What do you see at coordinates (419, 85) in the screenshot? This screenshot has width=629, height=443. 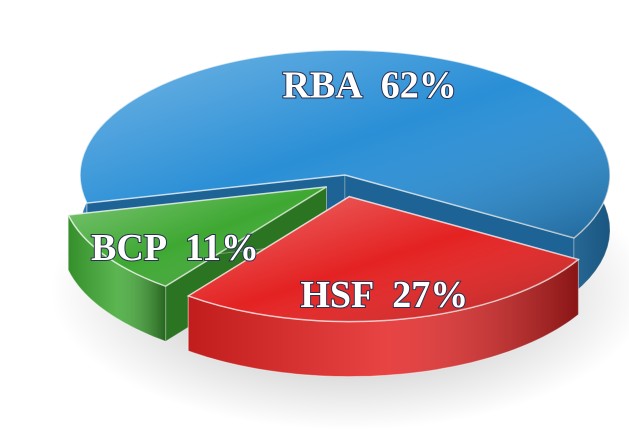 I see `slice-value-label: 62%` at bounding box center [419, 85].